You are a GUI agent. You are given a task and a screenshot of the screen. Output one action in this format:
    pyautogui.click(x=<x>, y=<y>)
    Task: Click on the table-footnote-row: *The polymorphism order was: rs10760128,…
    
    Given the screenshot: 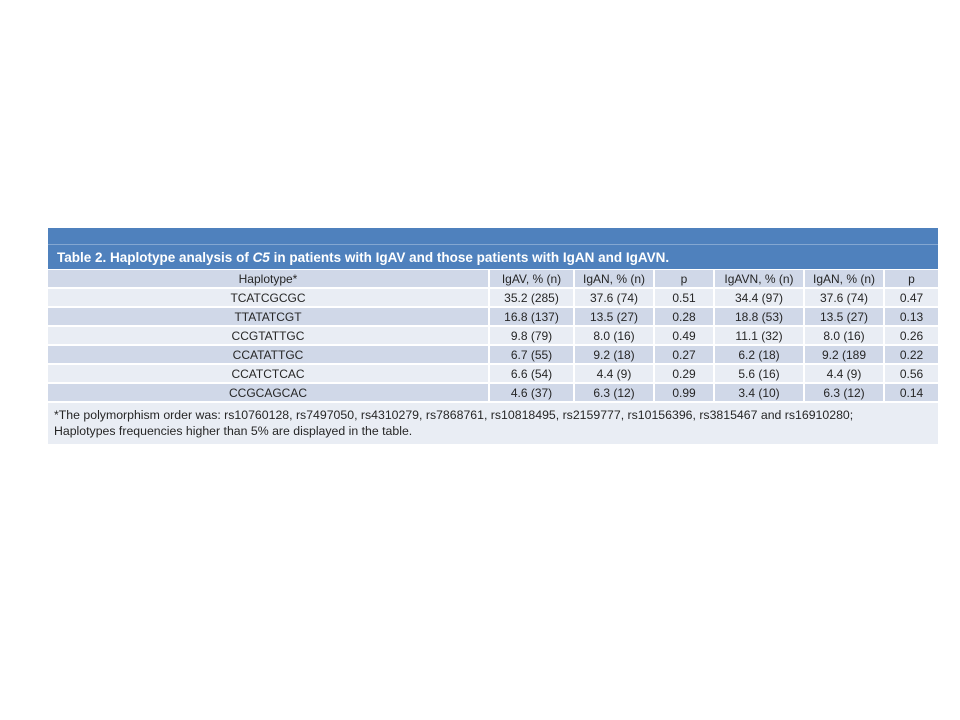 What is the action you would take?
    pyautogui.click(x=493, y=423)
    